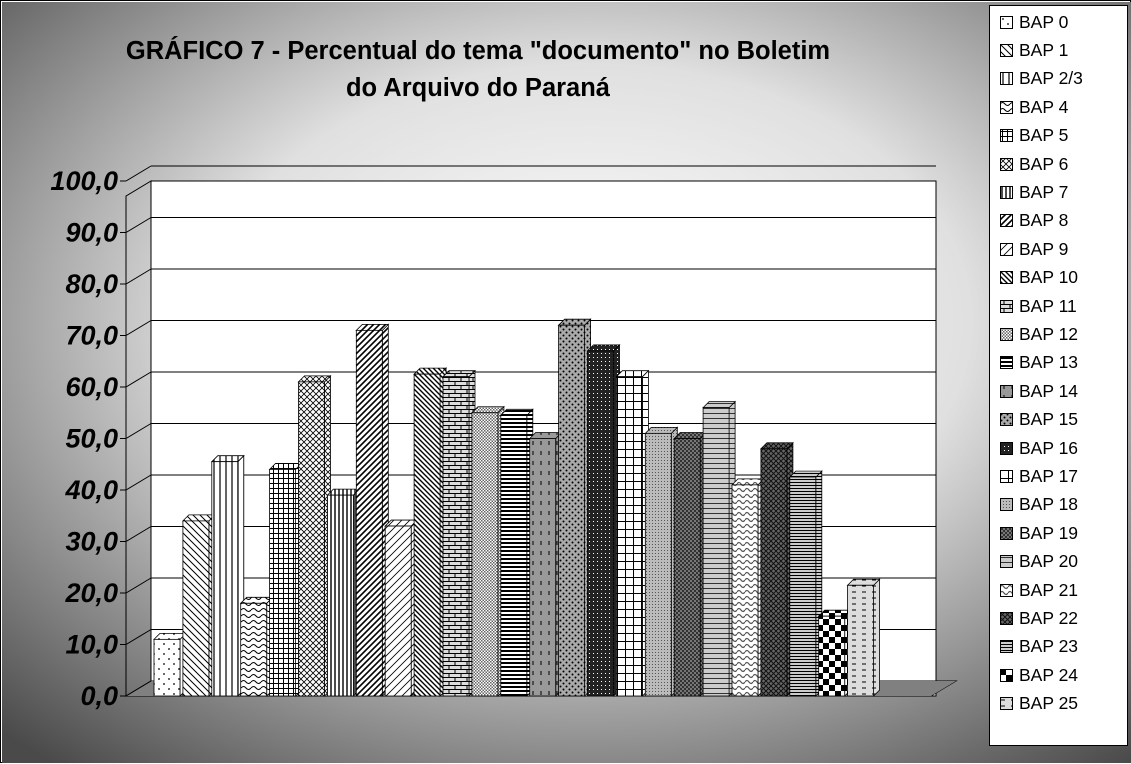 The width and height of the screenshot is (1131, 764). I want to click on chart-title-line-2: do Arquivo do Paraná, so click(478, 88).